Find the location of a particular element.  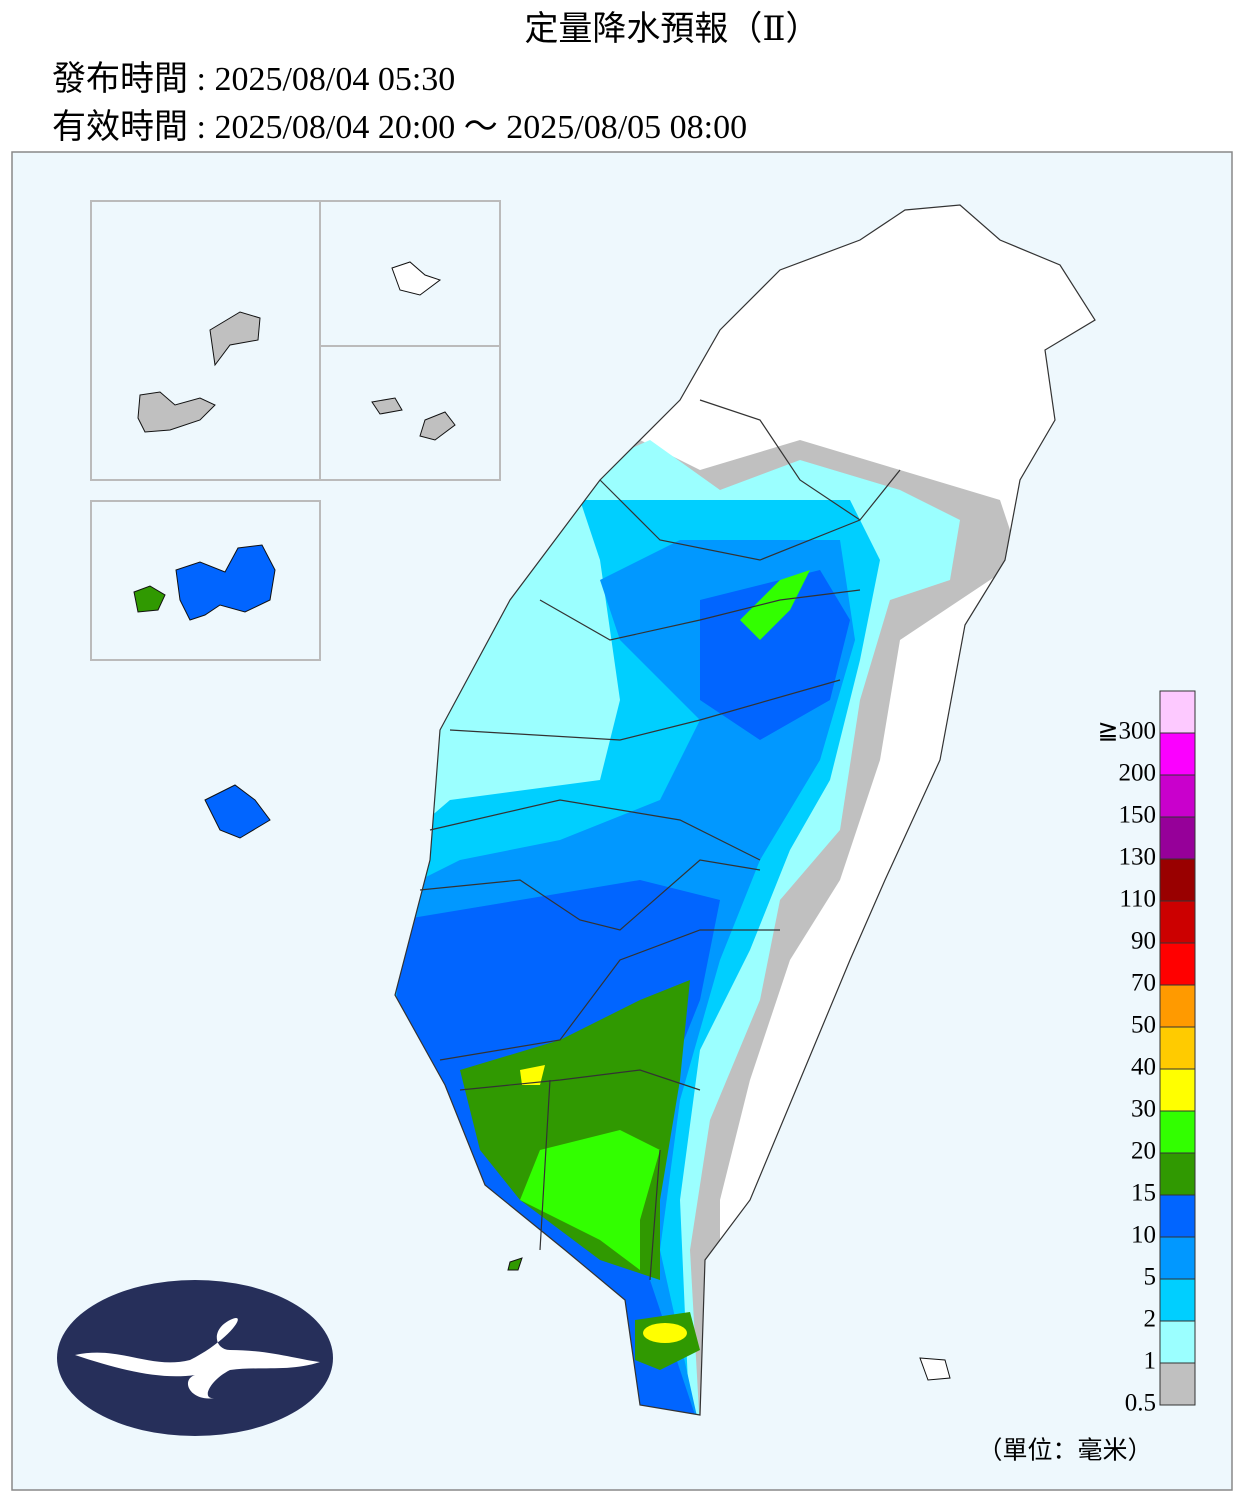

insets is located at coordinates (295, 430).